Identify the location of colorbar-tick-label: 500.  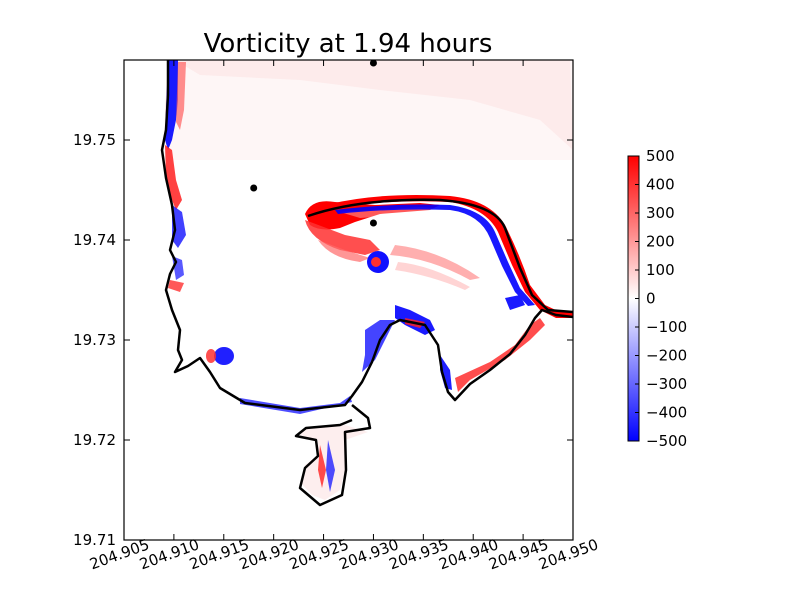
(660, 156).